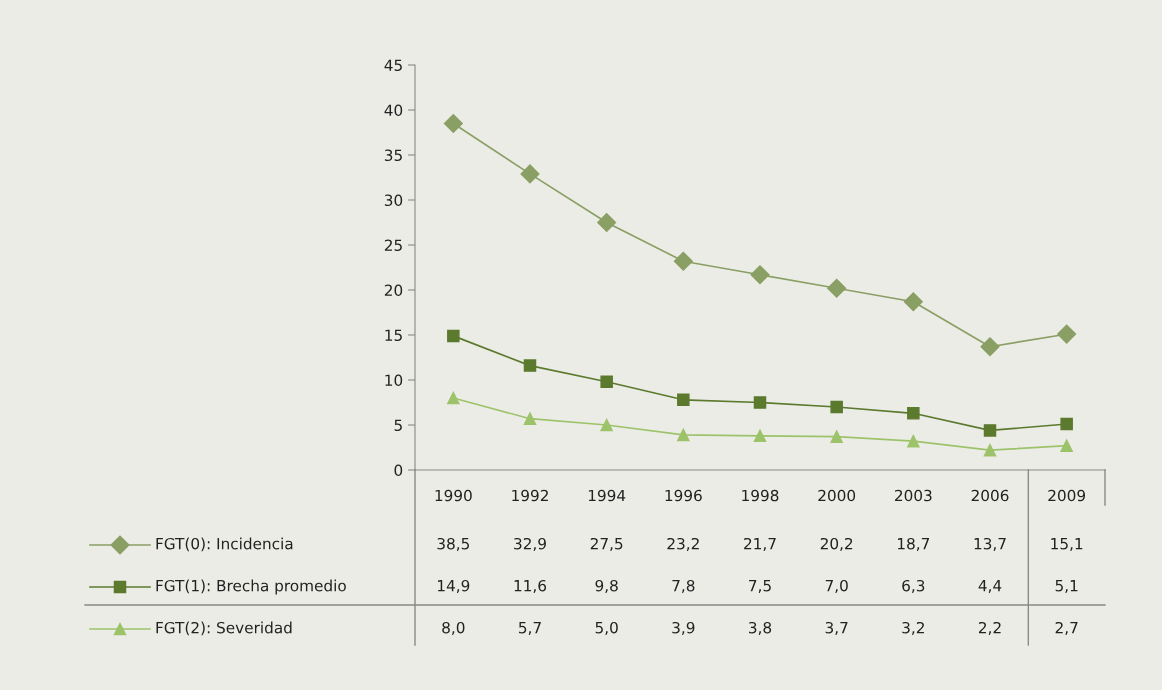 This screenshot has width=1162, height=690. What do you see at coordinates (398, 470) in the screenshot?
I see `y-tick-label: 0` at bounding box center [398, 470].